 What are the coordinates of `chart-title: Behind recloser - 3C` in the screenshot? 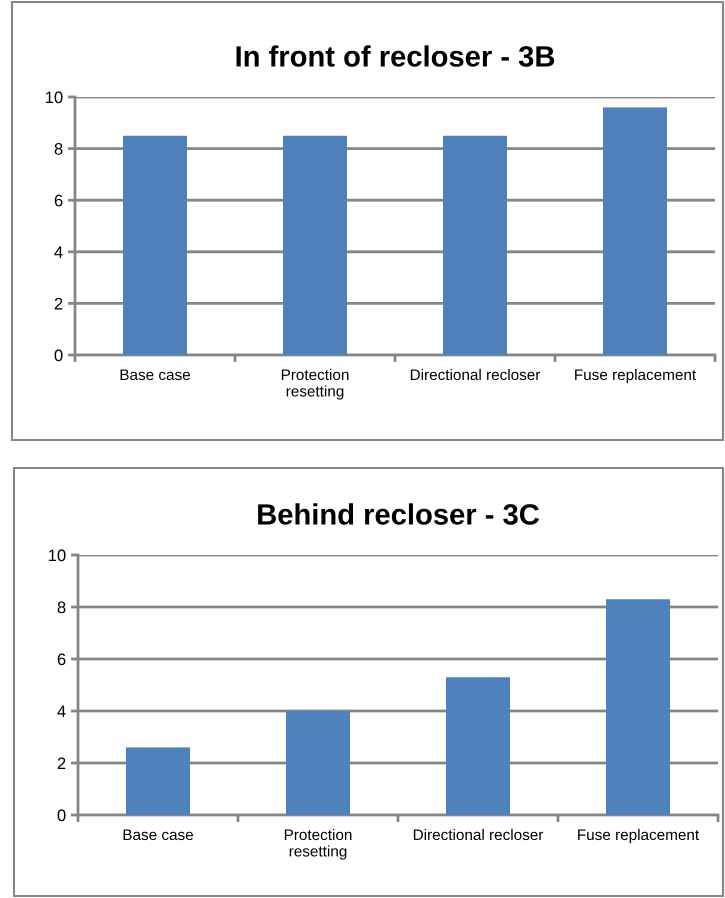 It's located at (399, 514).